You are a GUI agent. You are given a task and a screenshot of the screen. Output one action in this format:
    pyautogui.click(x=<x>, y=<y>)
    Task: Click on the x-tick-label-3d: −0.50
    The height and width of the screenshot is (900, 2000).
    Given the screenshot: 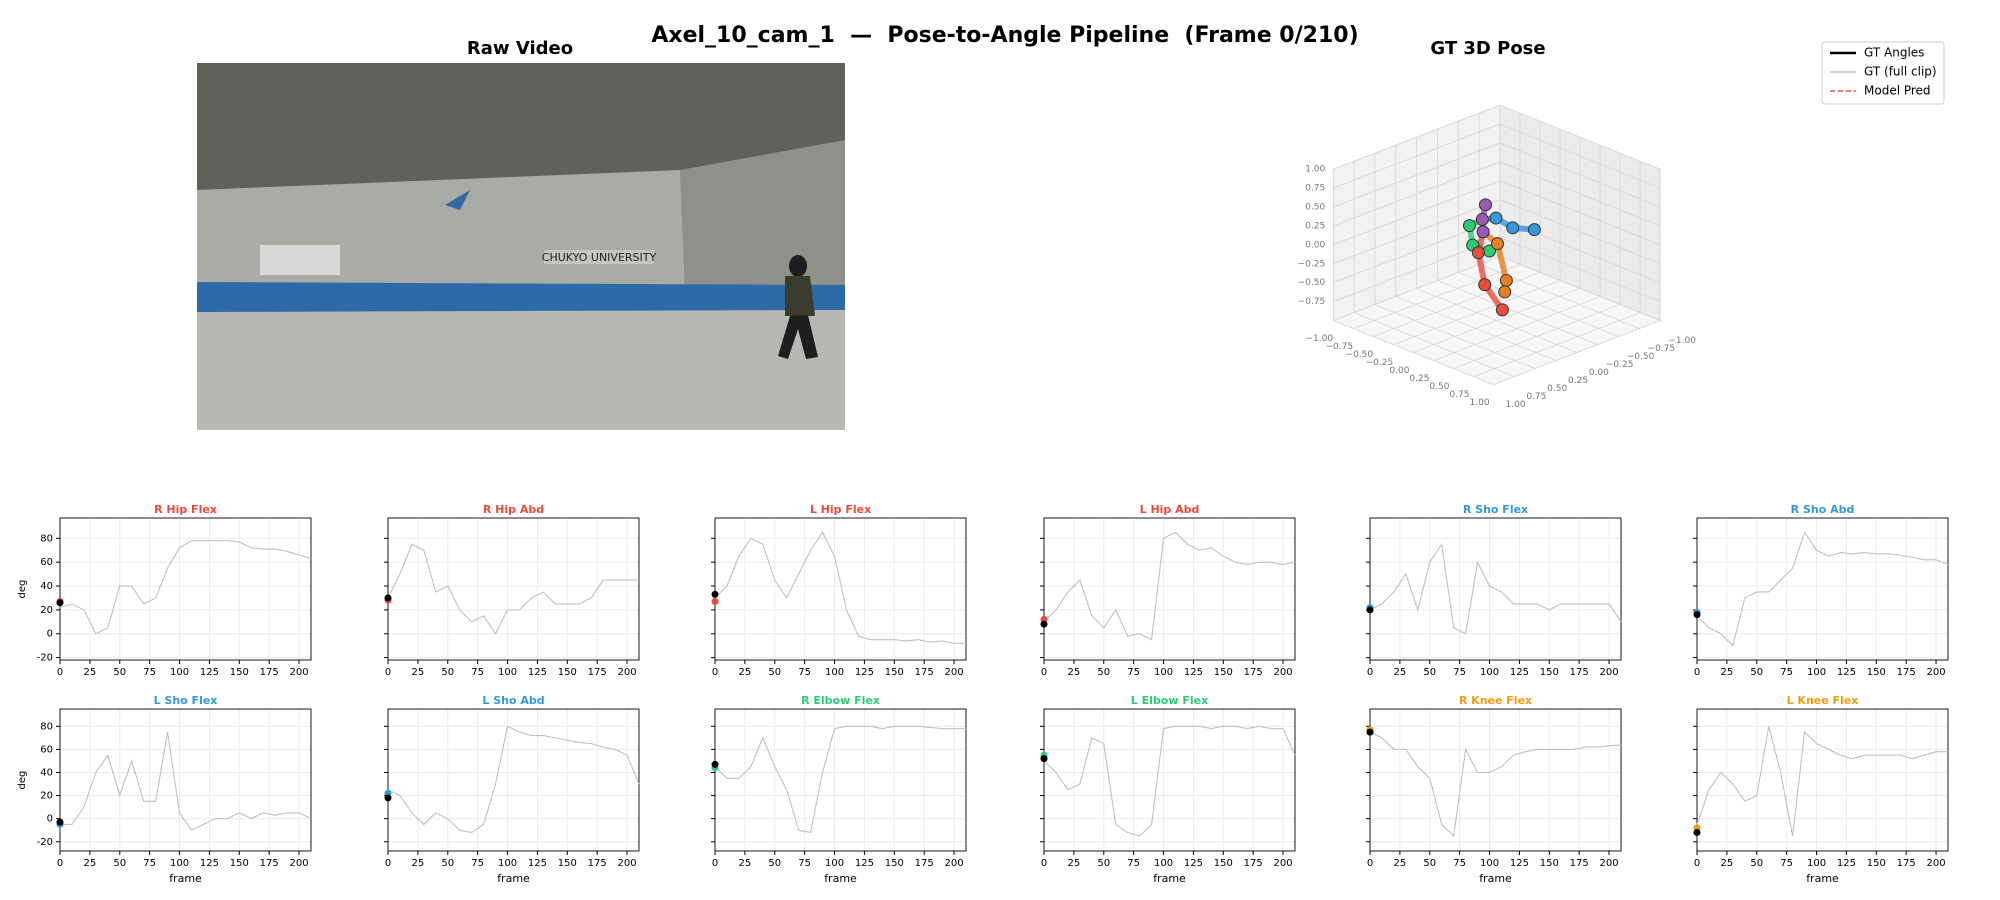 What is the action you would take?
    pyautogui.click(x=1360, y=355)
    